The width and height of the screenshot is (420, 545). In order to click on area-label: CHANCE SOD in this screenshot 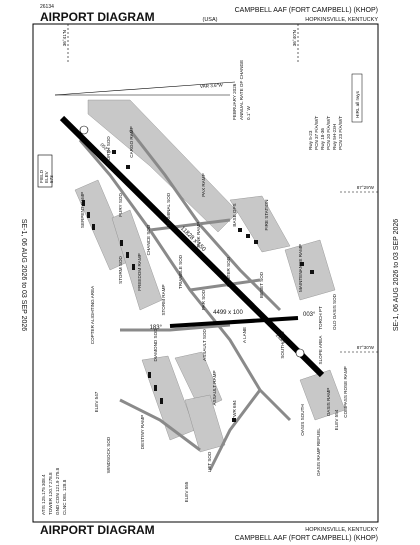, I will do `click(148, 239)`.